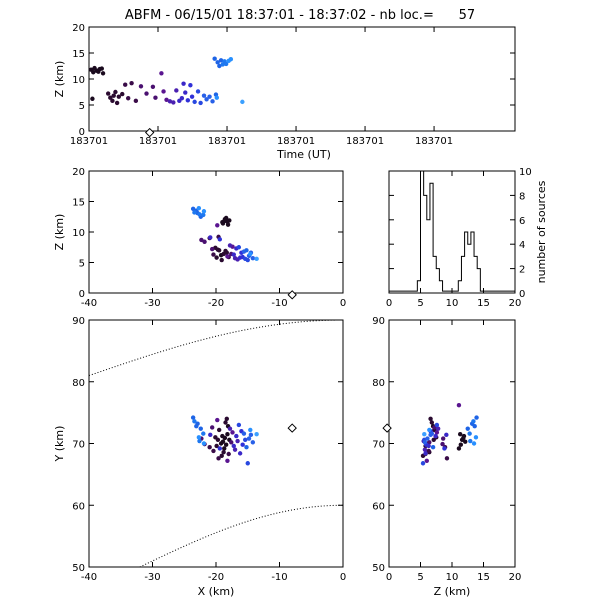  What do you see at coordinates (420, 303) in the screenshot?
I see `x-tick-label: 5` at bounding box center [420, 303].